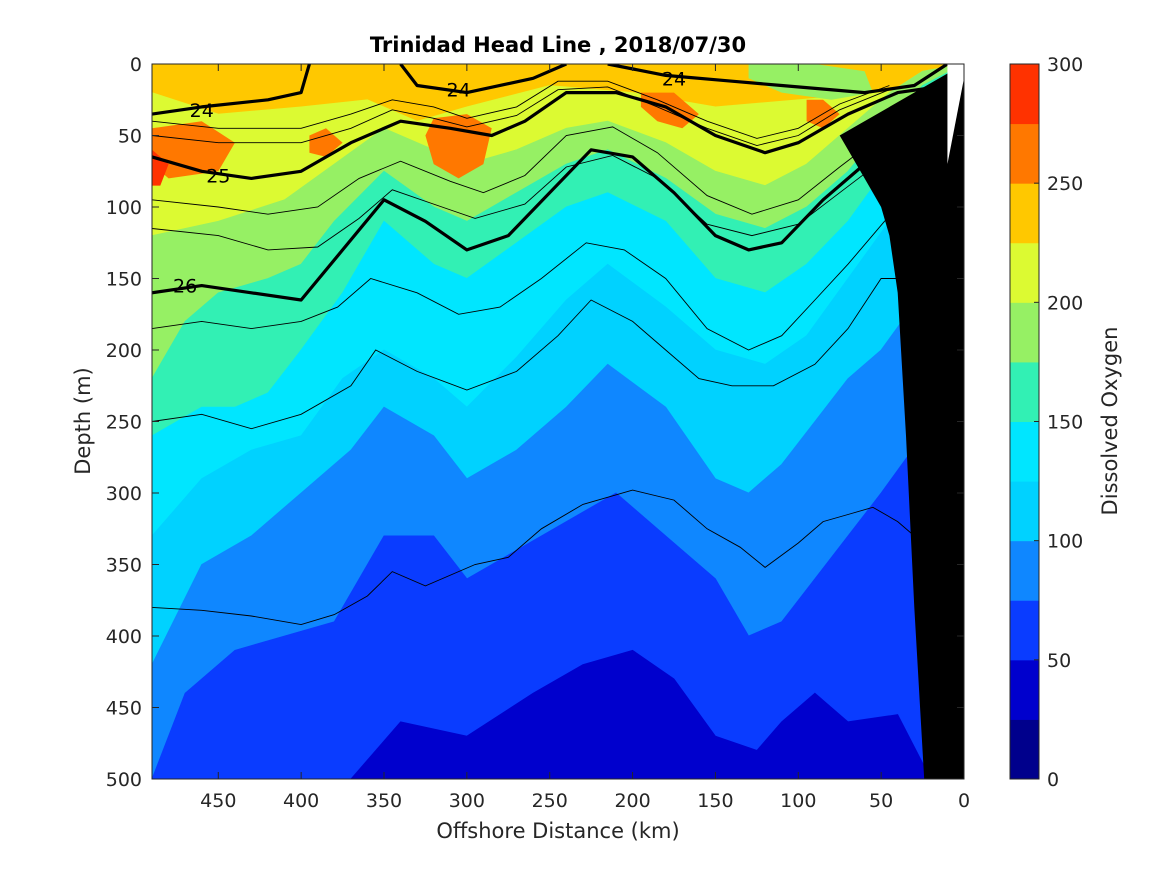  Describe the element at coordinates (881, 801) in the screenshot. I see `x-tick-label-50: 50` at that location.